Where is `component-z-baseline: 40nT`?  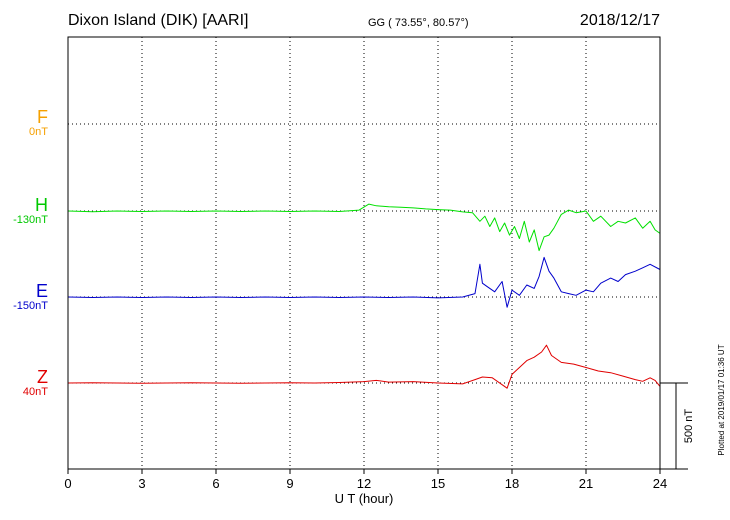 component-z-baseline: 40nT is located at coordinates (35, 392).